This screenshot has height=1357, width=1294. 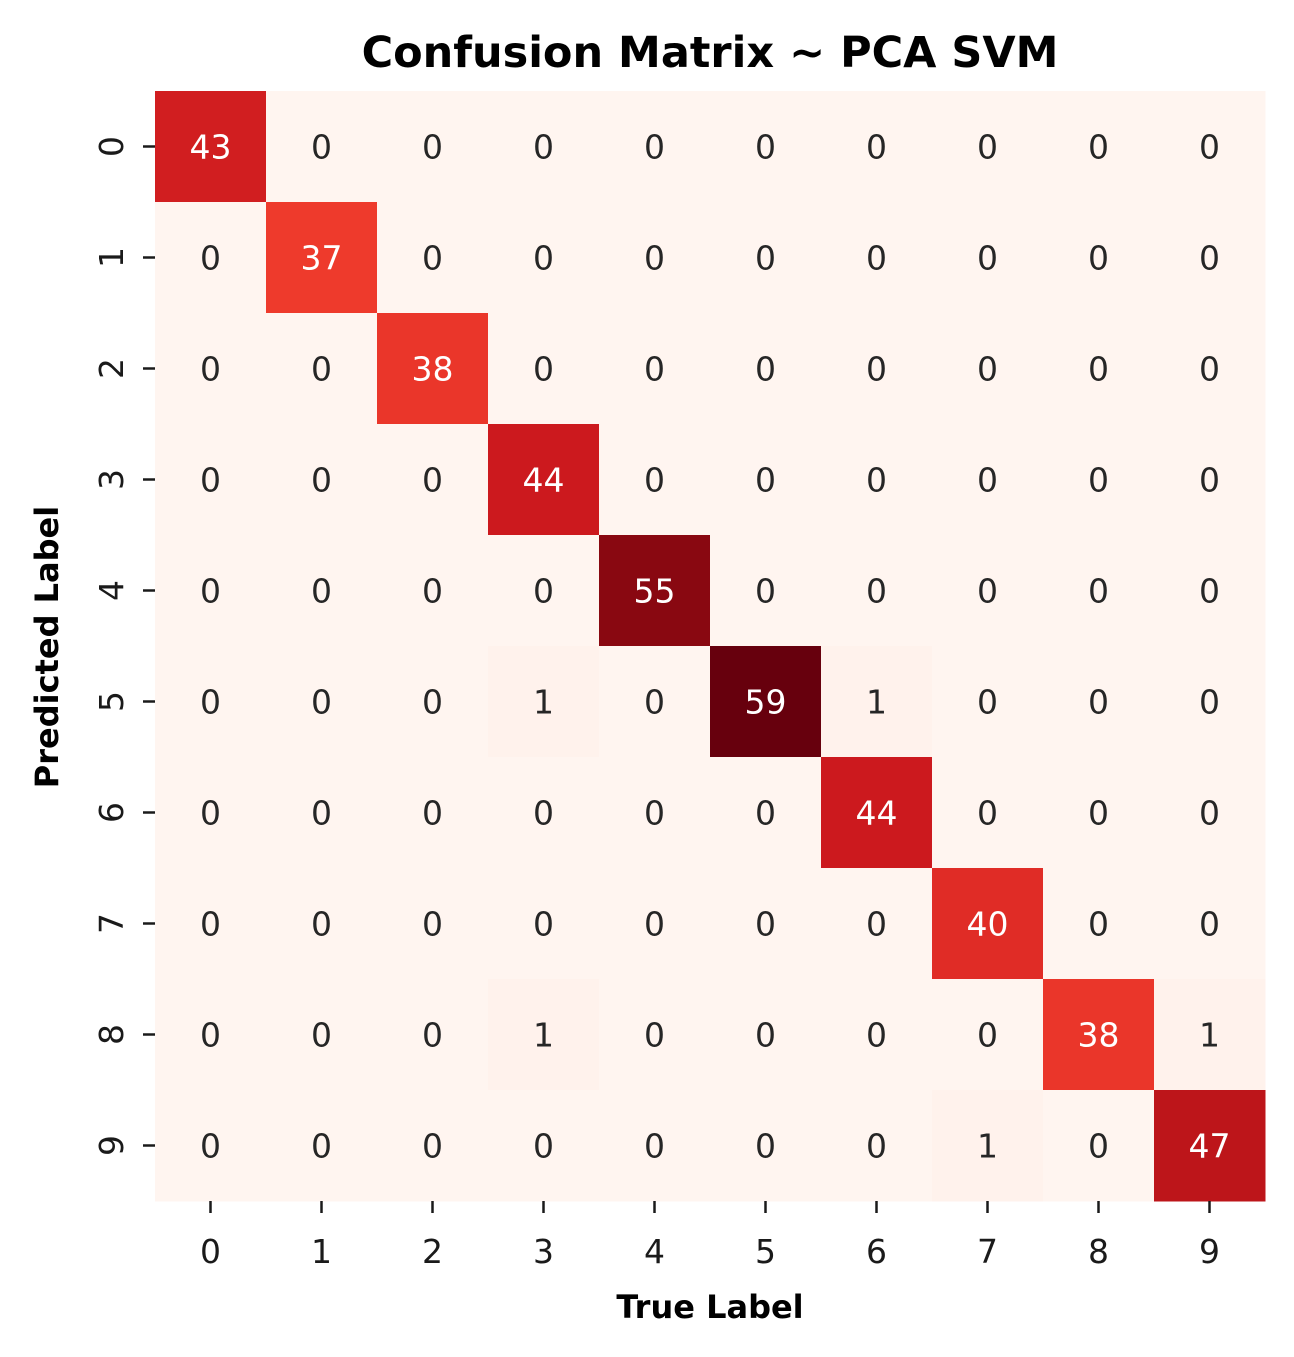 What do you see at coordinates (321, 702) in the screenshot?
I see `cell-value-5-1: 0` at bounding box center [321, 702].